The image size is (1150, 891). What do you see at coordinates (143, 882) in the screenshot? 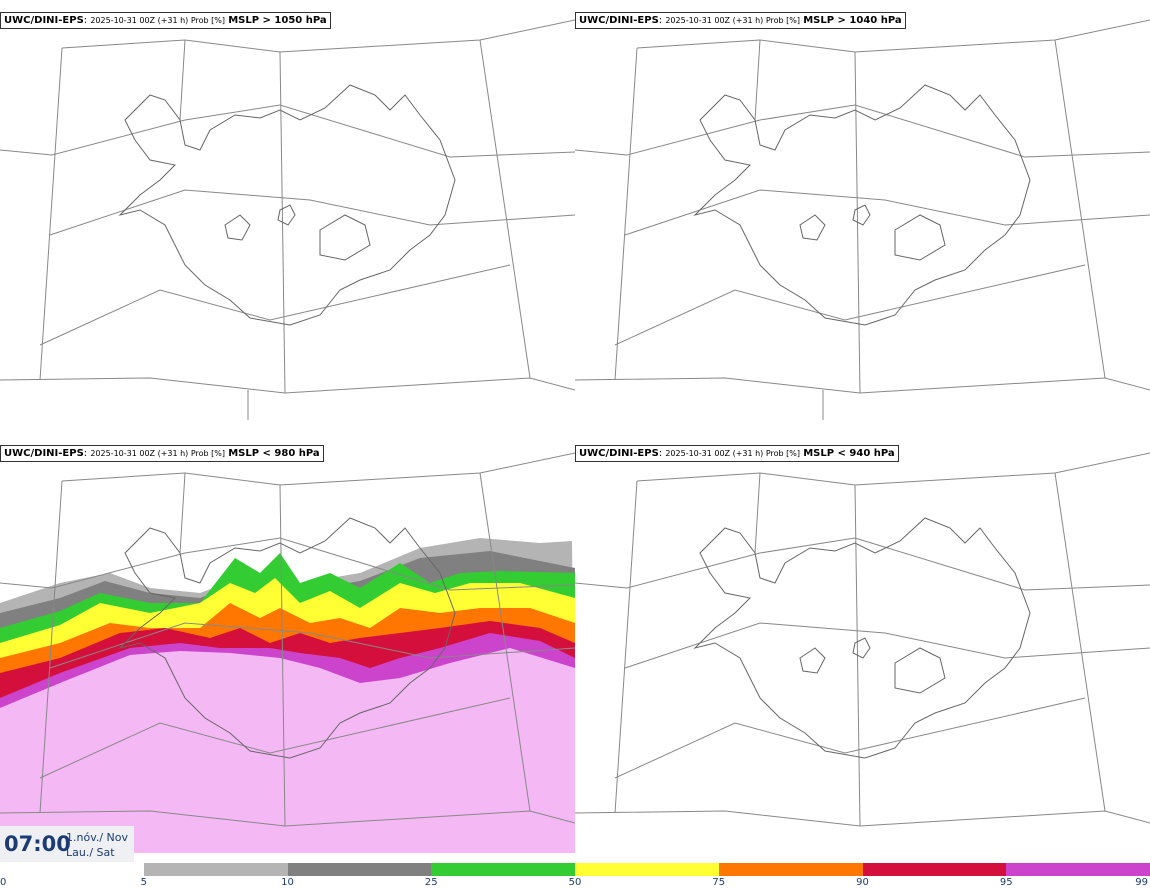
I see `colorbar-tick-label: 5` at bounding box center [143, 882].